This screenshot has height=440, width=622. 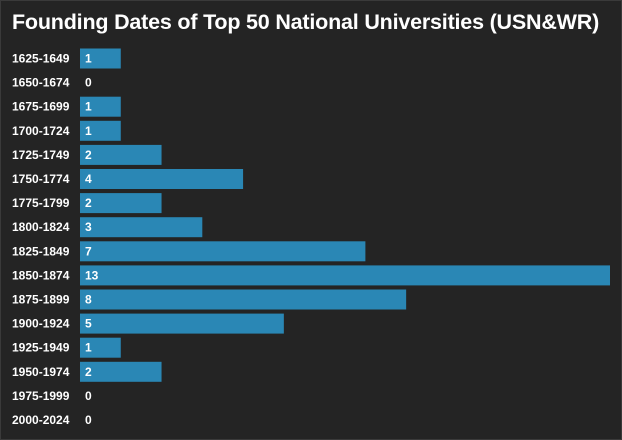 I want to click on category-label: 1625-1649, so click(x=41, y=59).